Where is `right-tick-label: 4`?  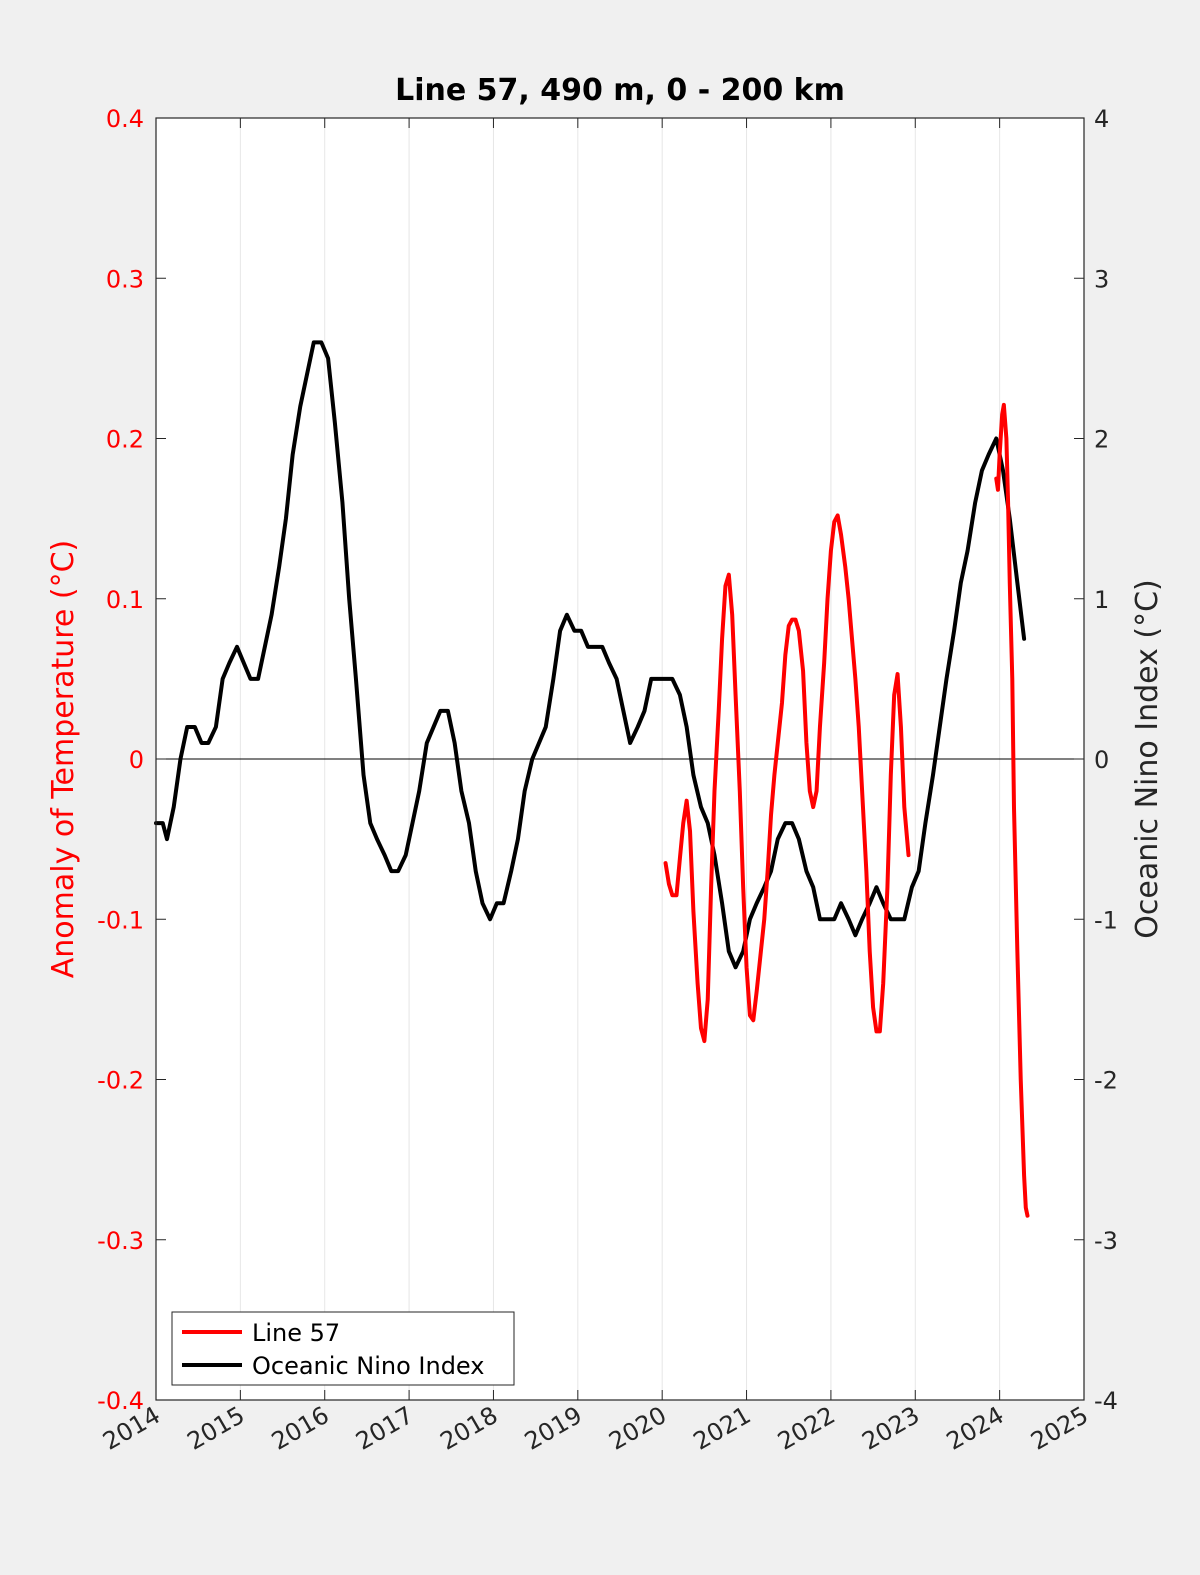 right-tick-label: 4 is located at coordinates (1101, 119).